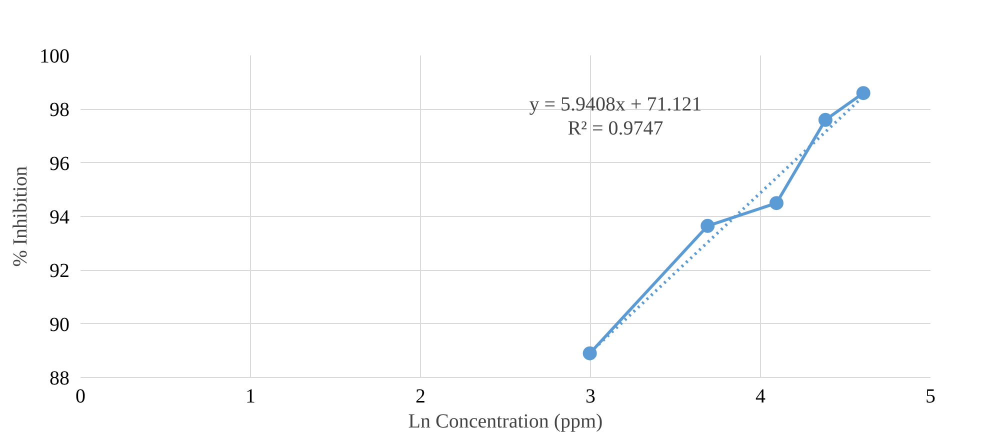 The image size is (993, 443). What do you see at coordinates (761, 397) in the screenshot?
I see `x-tick-label: 4` at bounding box center [761, 397].